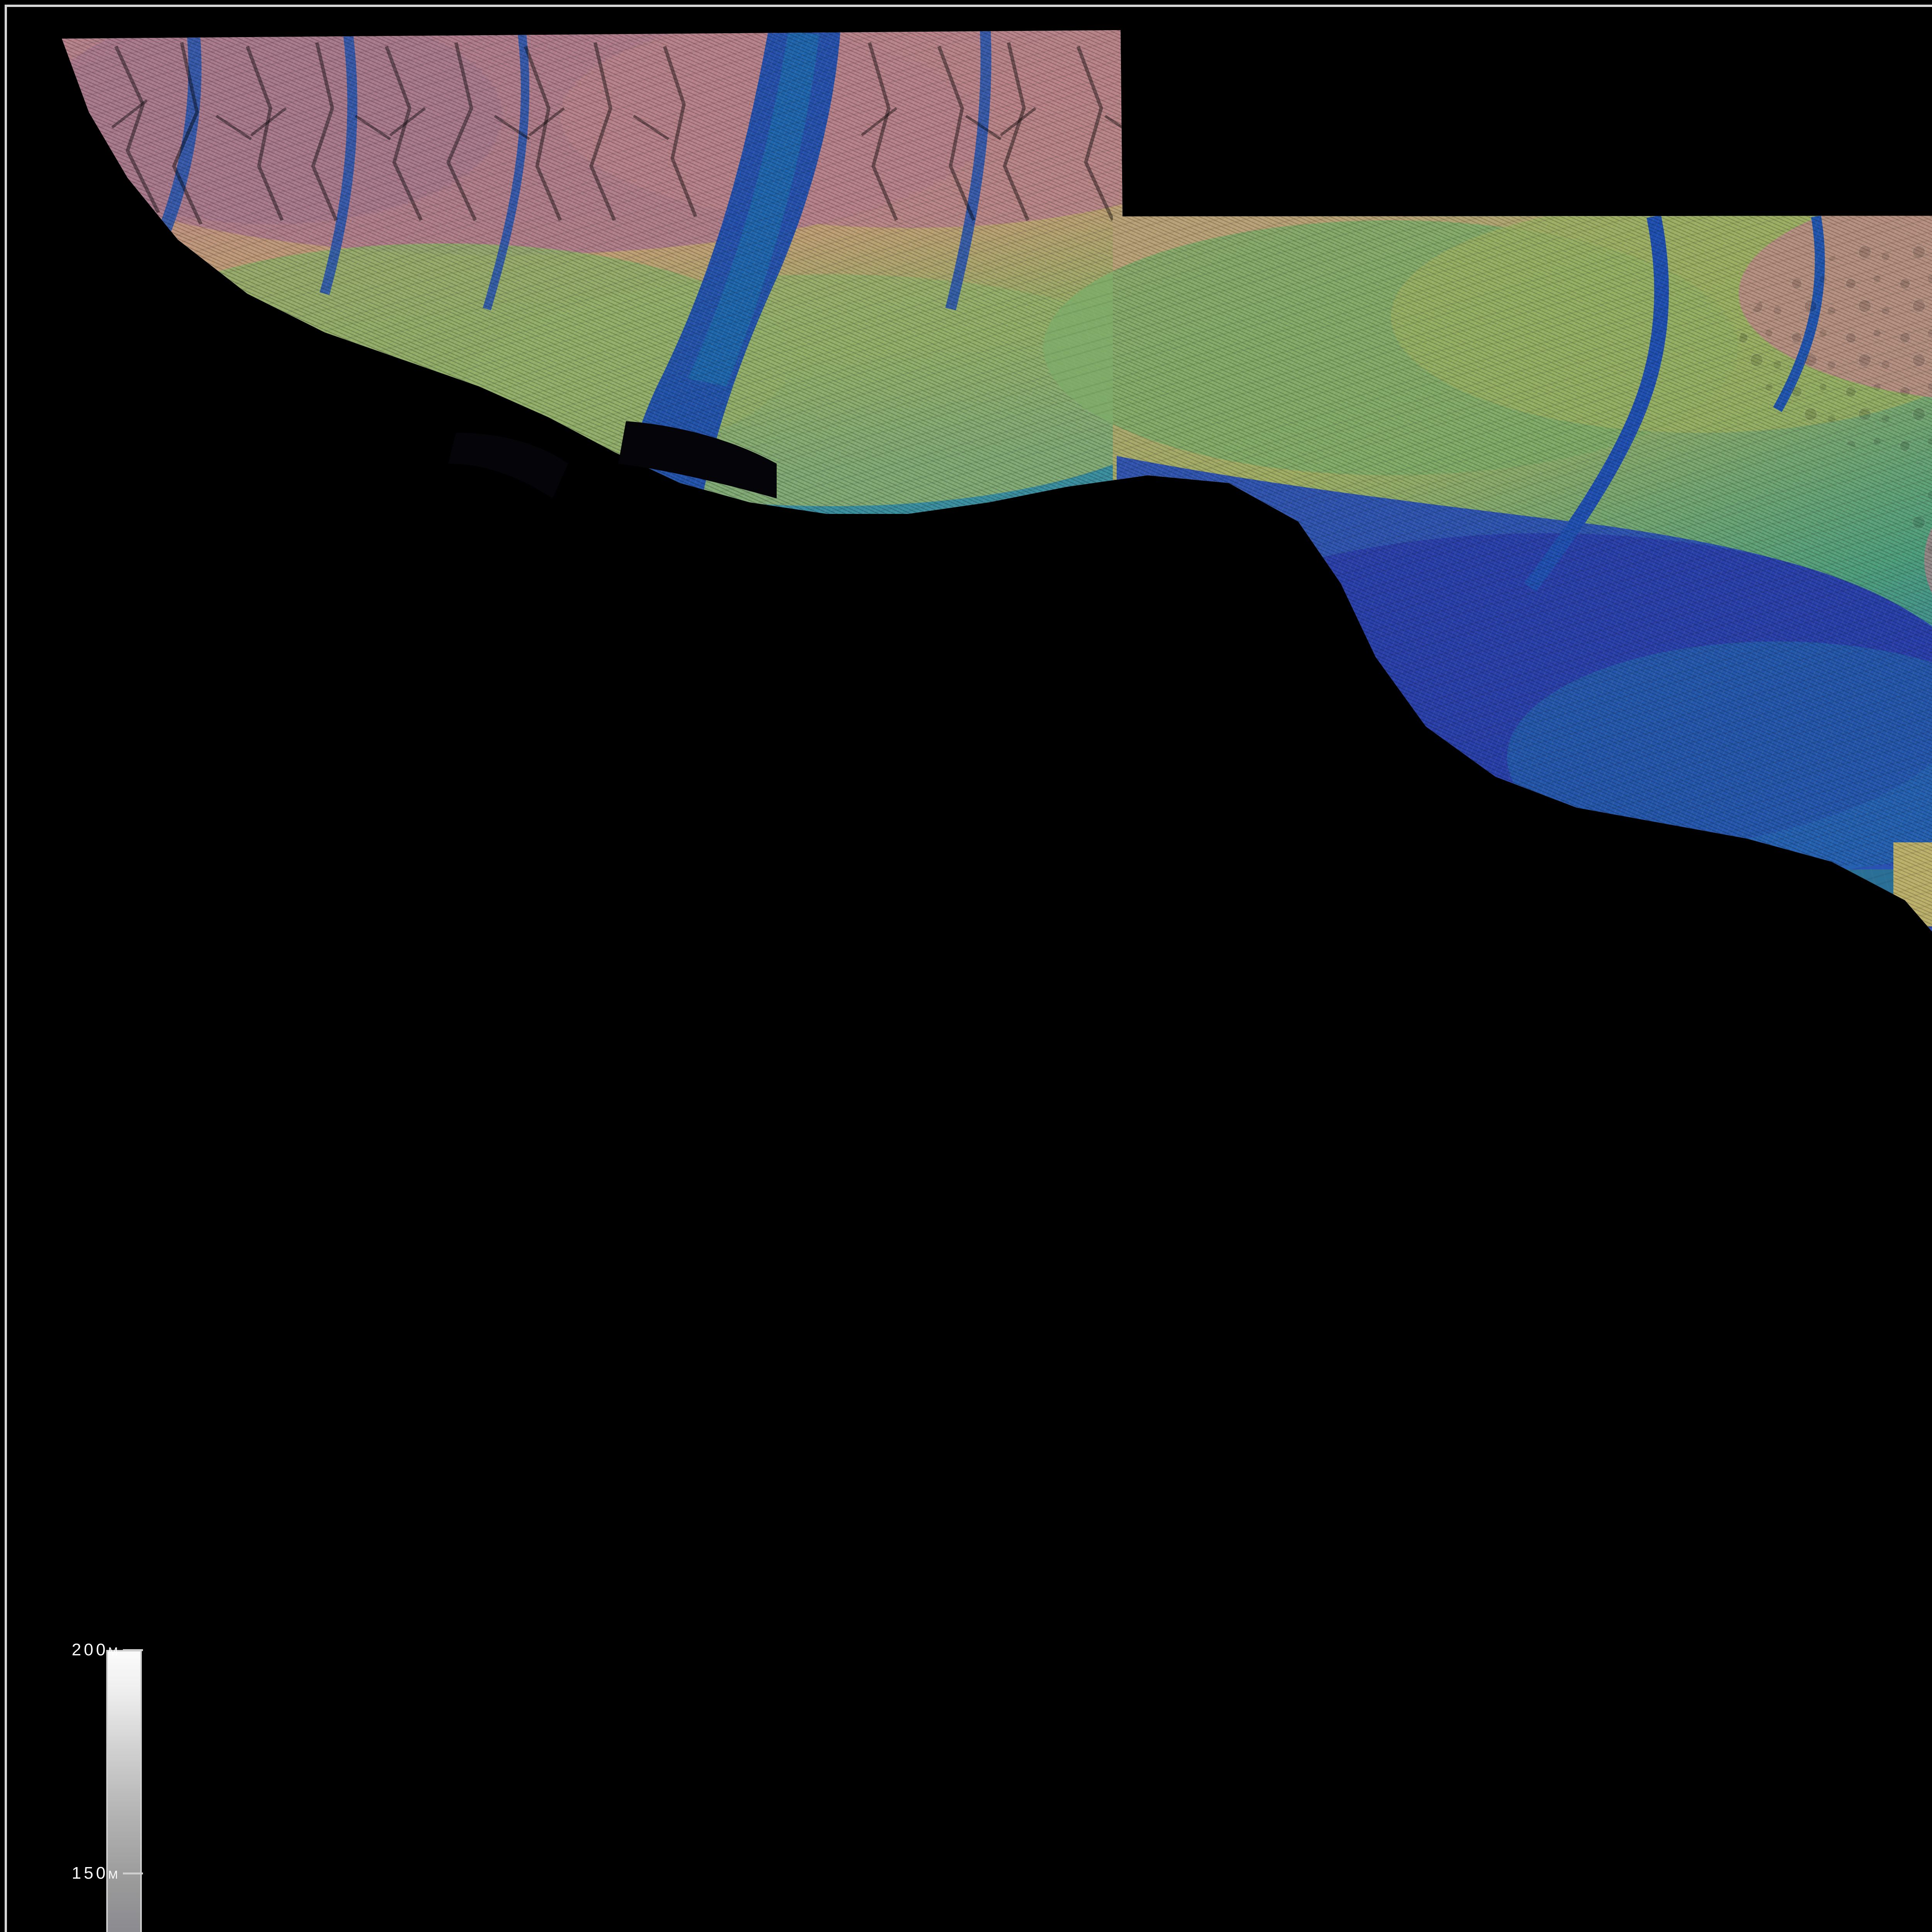 This screenshot has width=1932, height=1932. Describe the element at coordinates (97, 1786) in the screenshot. I see `elevation-legend: 200M 150M 100M 75M 50M 40M 30M 20M` at that location.